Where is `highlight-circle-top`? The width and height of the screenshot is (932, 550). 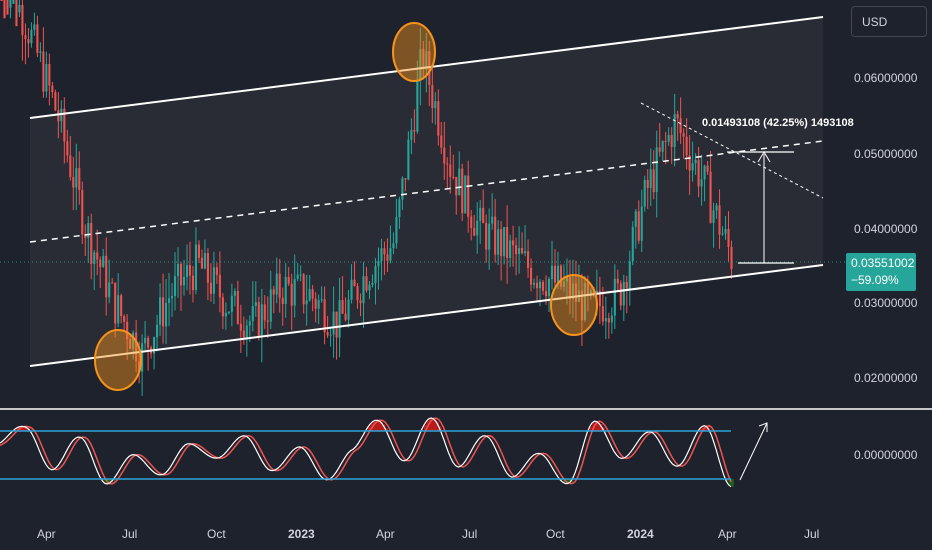
highlight-circle-top is located at coordinates (414, 52).